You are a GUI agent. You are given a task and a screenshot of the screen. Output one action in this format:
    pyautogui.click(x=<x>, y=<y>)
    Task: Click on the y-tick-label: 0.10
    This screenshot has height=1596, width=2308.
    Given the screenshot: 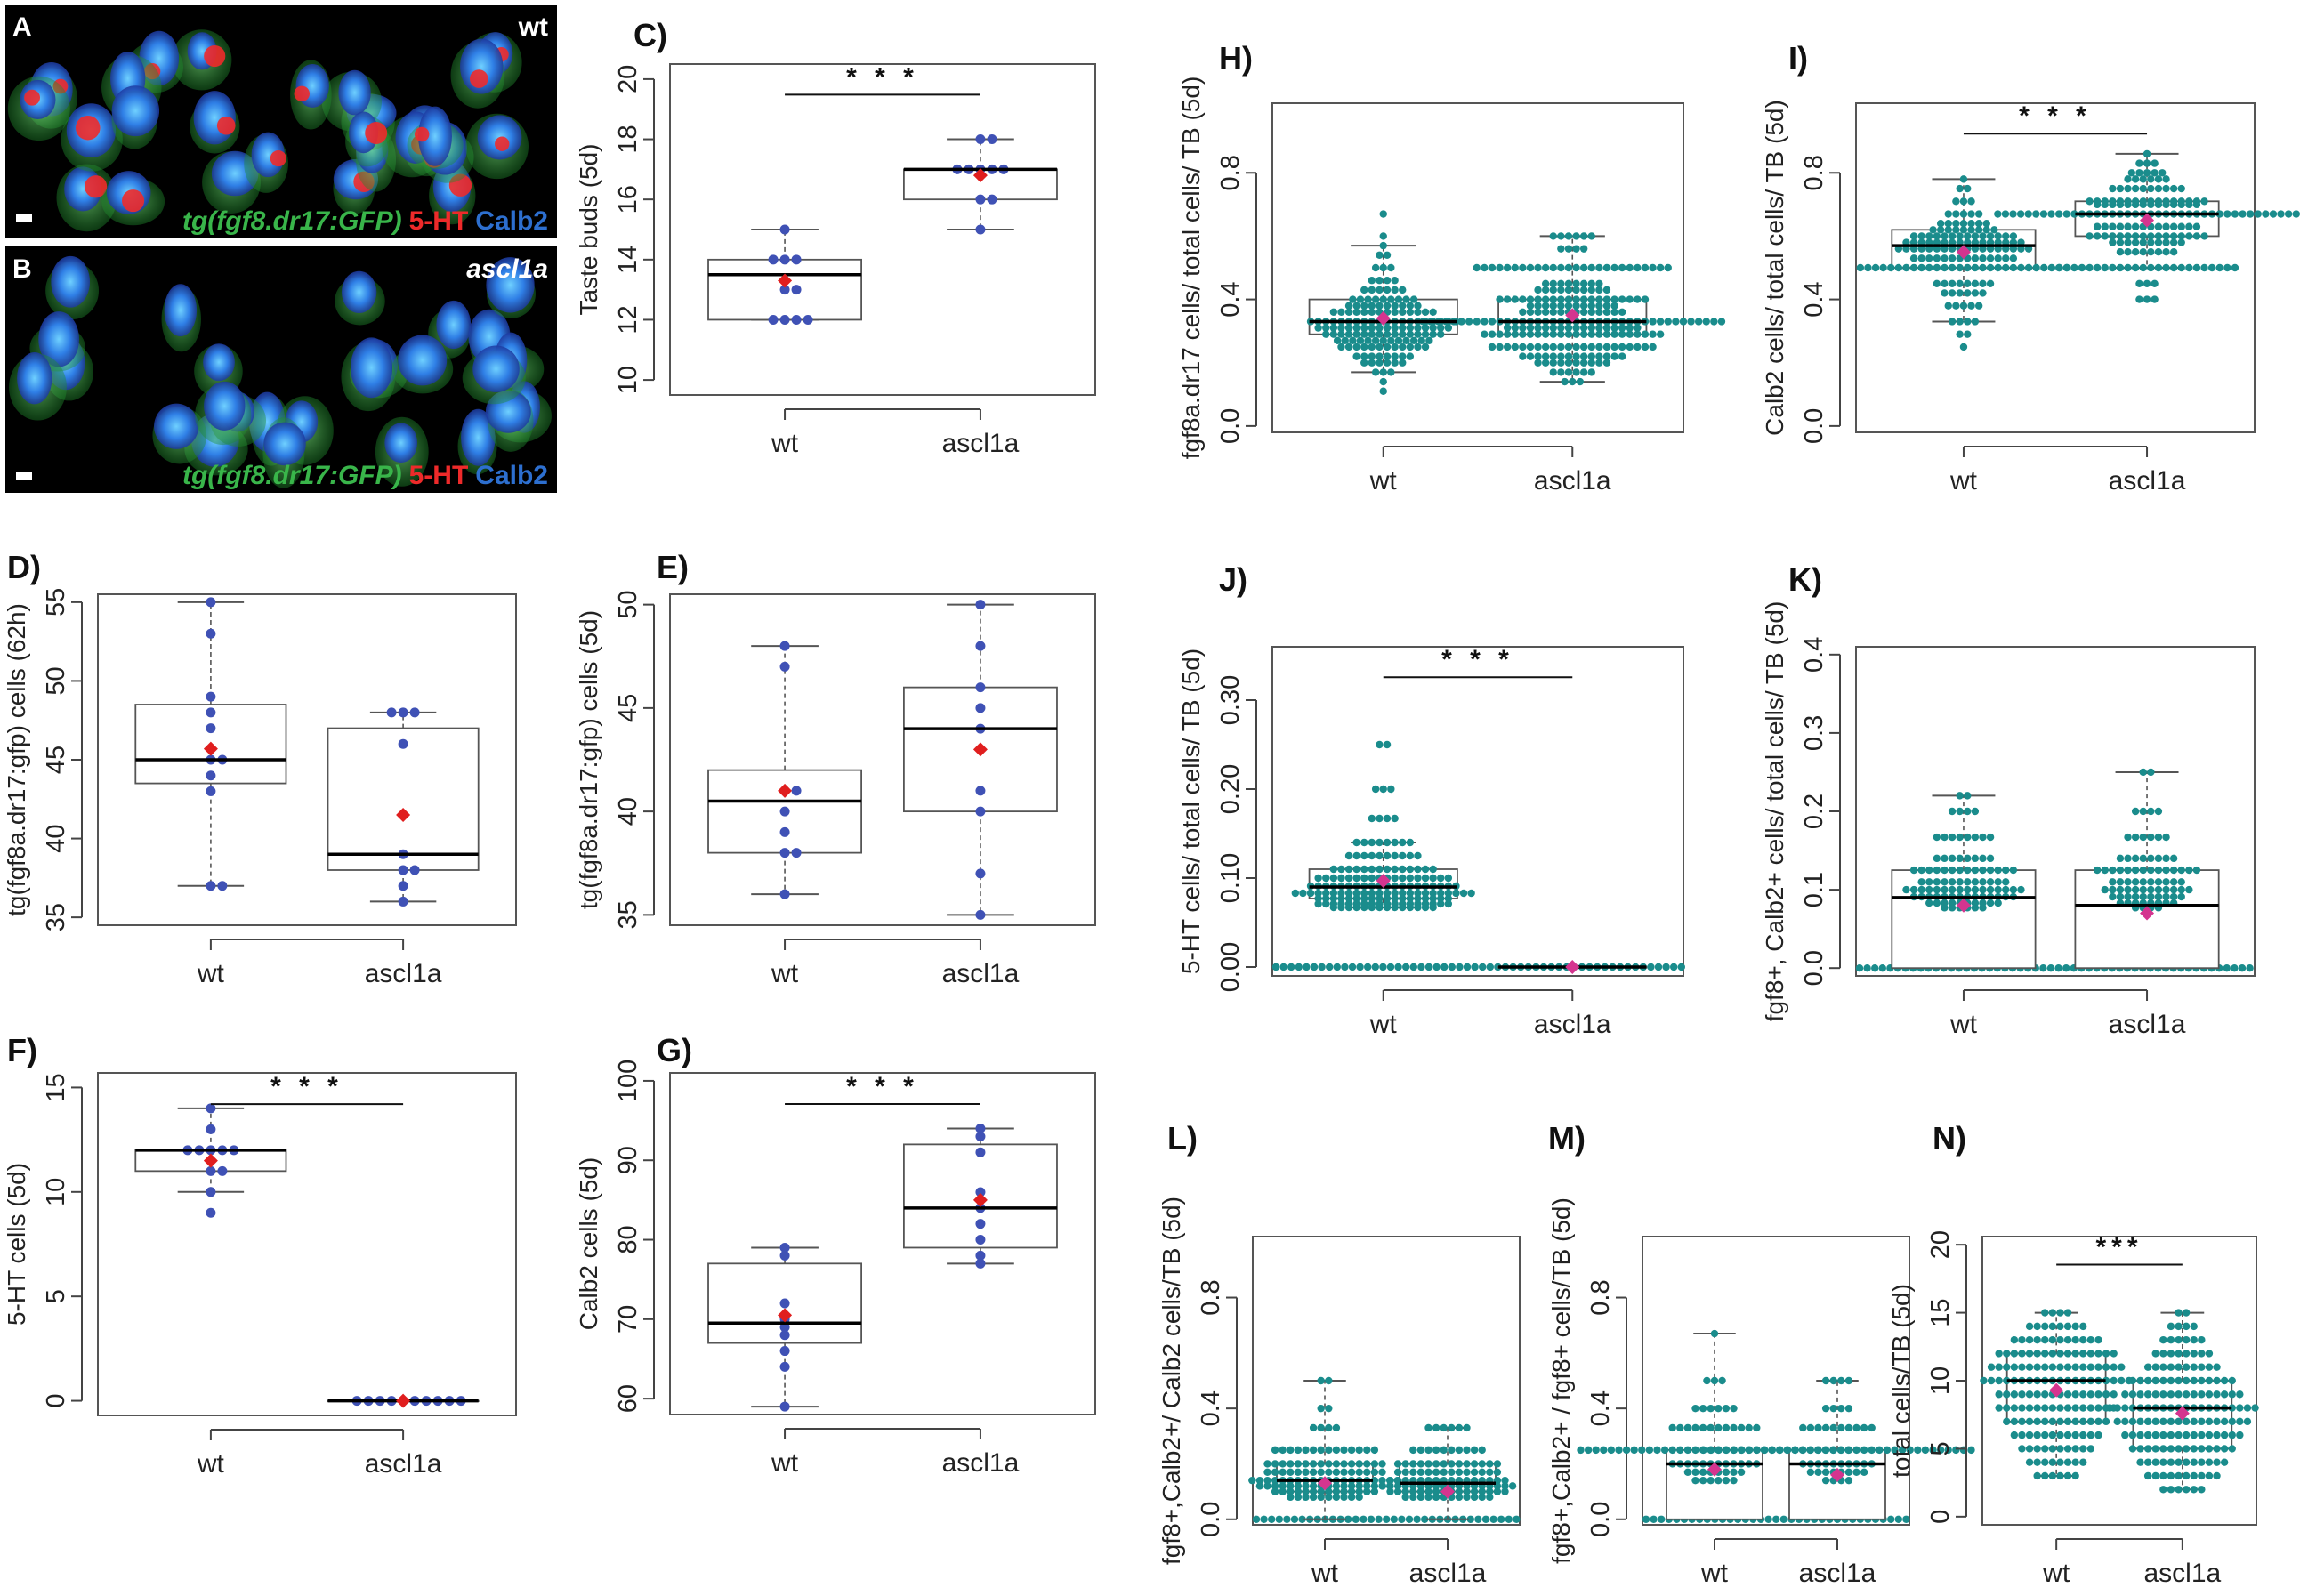 What is the action you would take?
    pyautogui.click(x=1231, y=878)
    